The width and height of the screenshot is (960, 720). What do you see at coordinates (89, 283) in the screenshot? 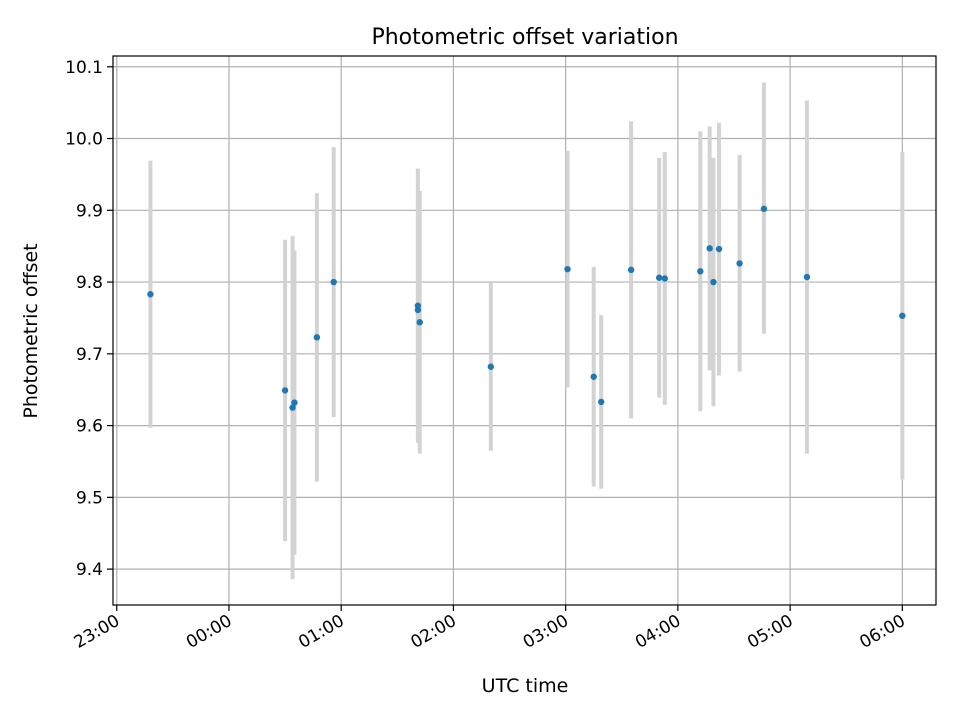
I see `y-tick-label: 9.8` at bounding box center [89, 283].